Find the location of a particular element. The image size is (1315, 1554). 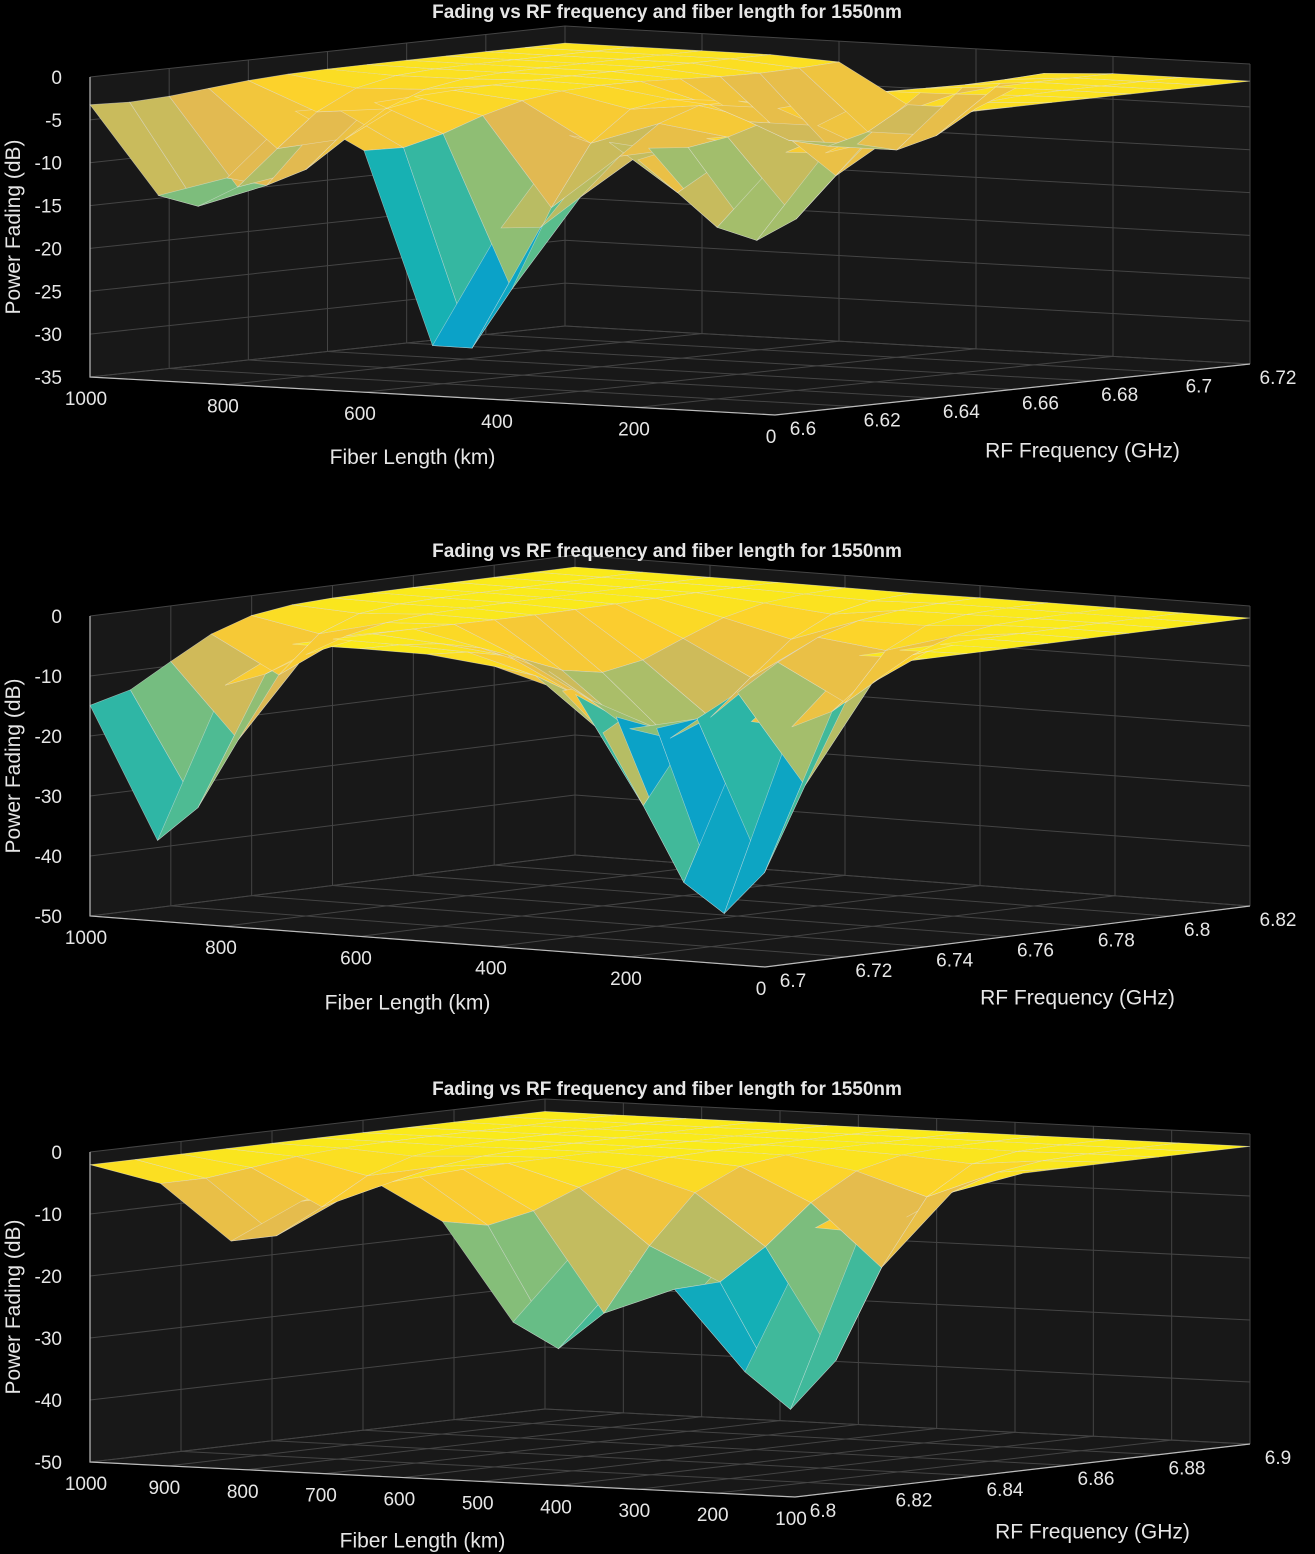

y-tick-label: 6.84 is located at coordinates (1005, 1490).